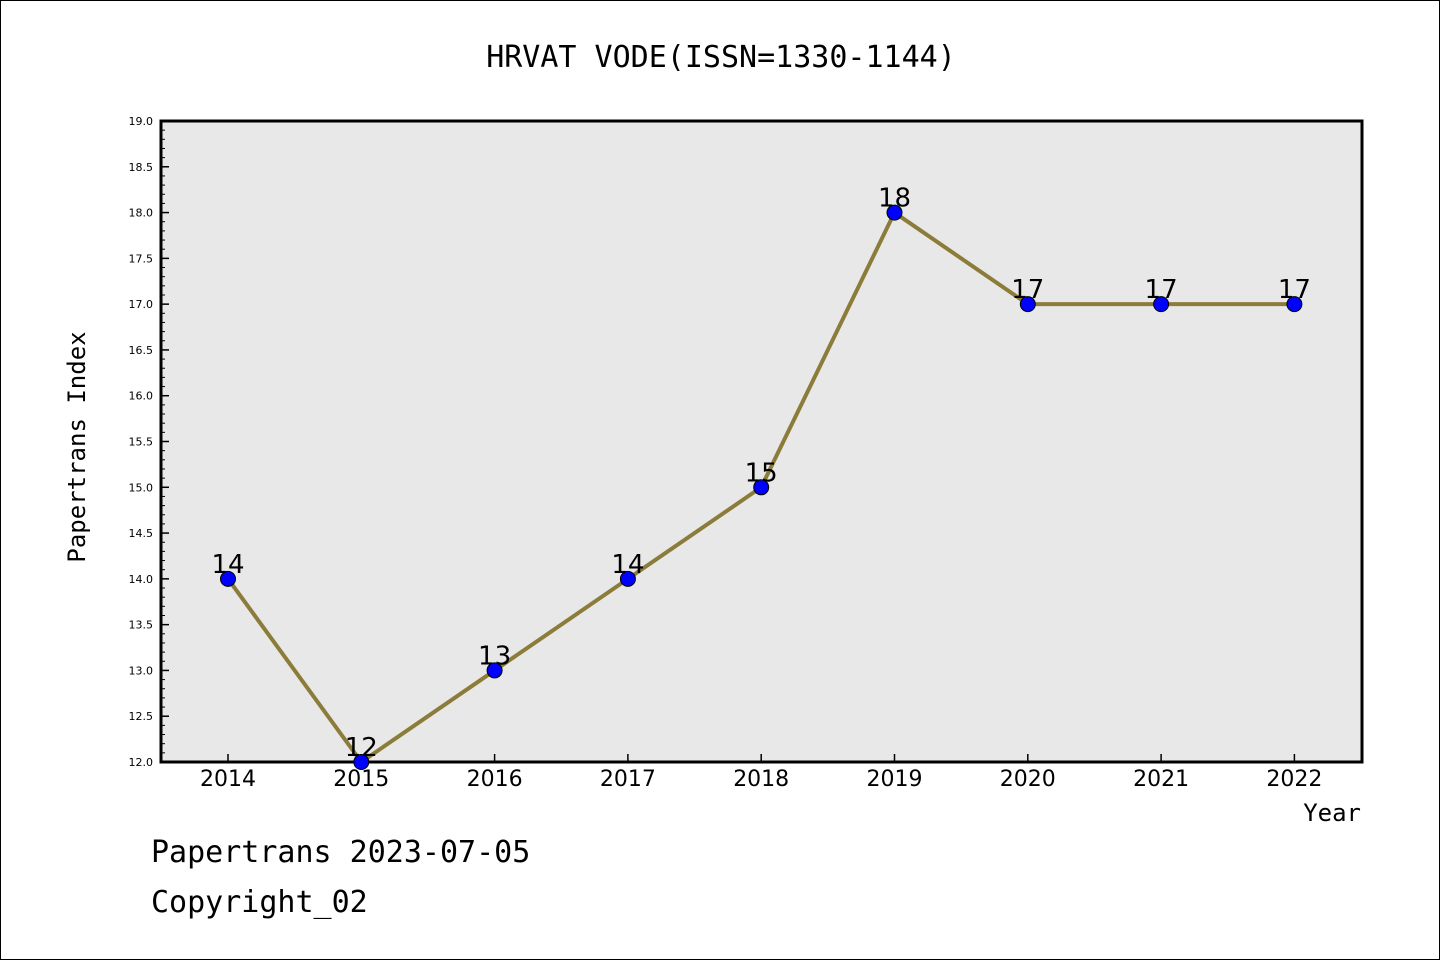  Describe the element at coordinates (495, 779) in the screenshot. I see `x-tick-label: 2016` at that location.